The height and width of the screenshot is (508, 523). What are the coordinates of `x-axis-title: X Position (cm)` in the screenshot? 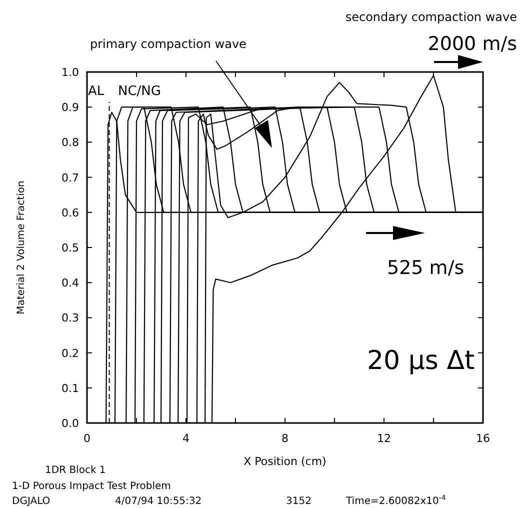 It's located at (285, 461).